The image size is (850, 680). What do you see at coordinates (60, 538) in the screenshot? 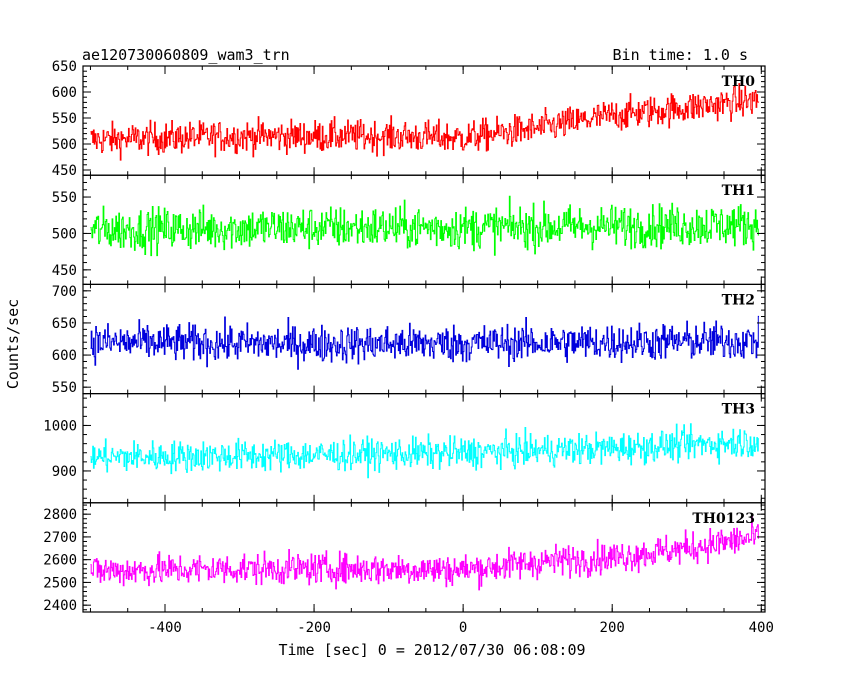
I see `y-tick-label: 2700` at bounding box center [60, 538].